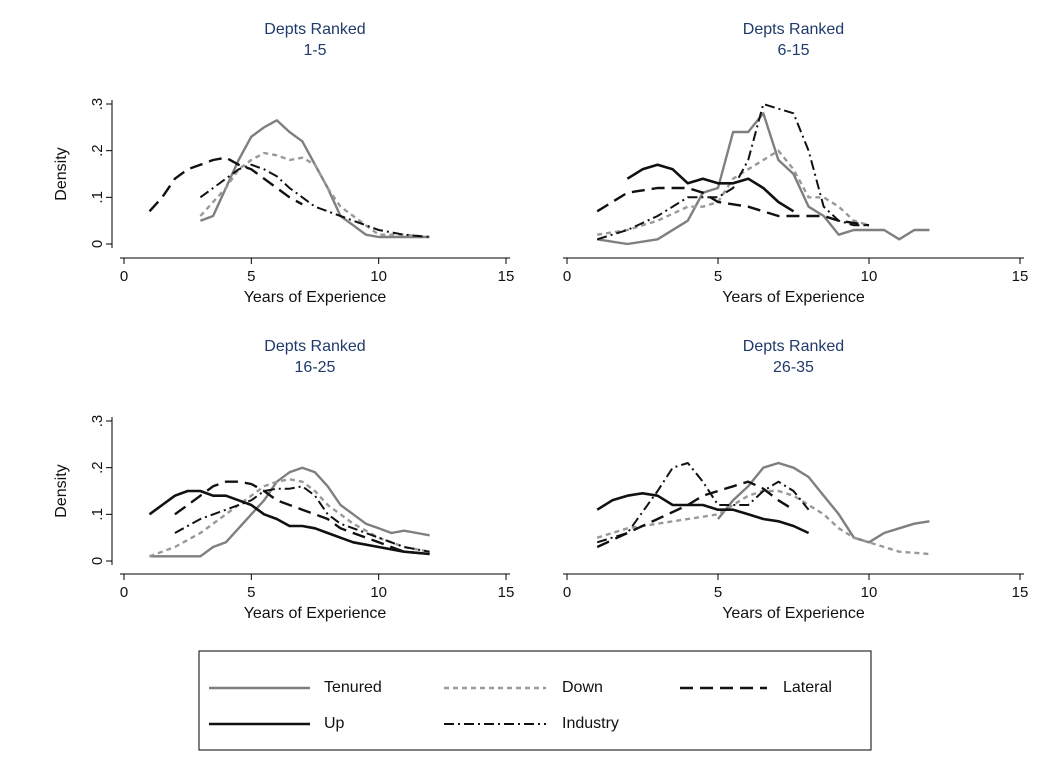 This screenshot has width=1050, height=770. I want to click on legend: Tenured Down Lateral Up Industry, so click(535, 700).